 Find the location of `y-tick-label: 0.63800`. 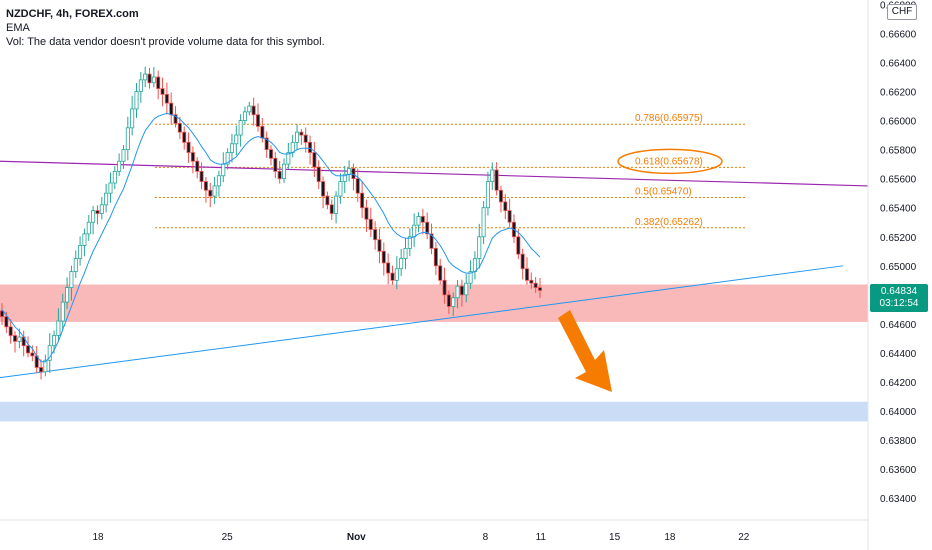

y-tick-label: 0.63800 is located at coordinates (898, 441).